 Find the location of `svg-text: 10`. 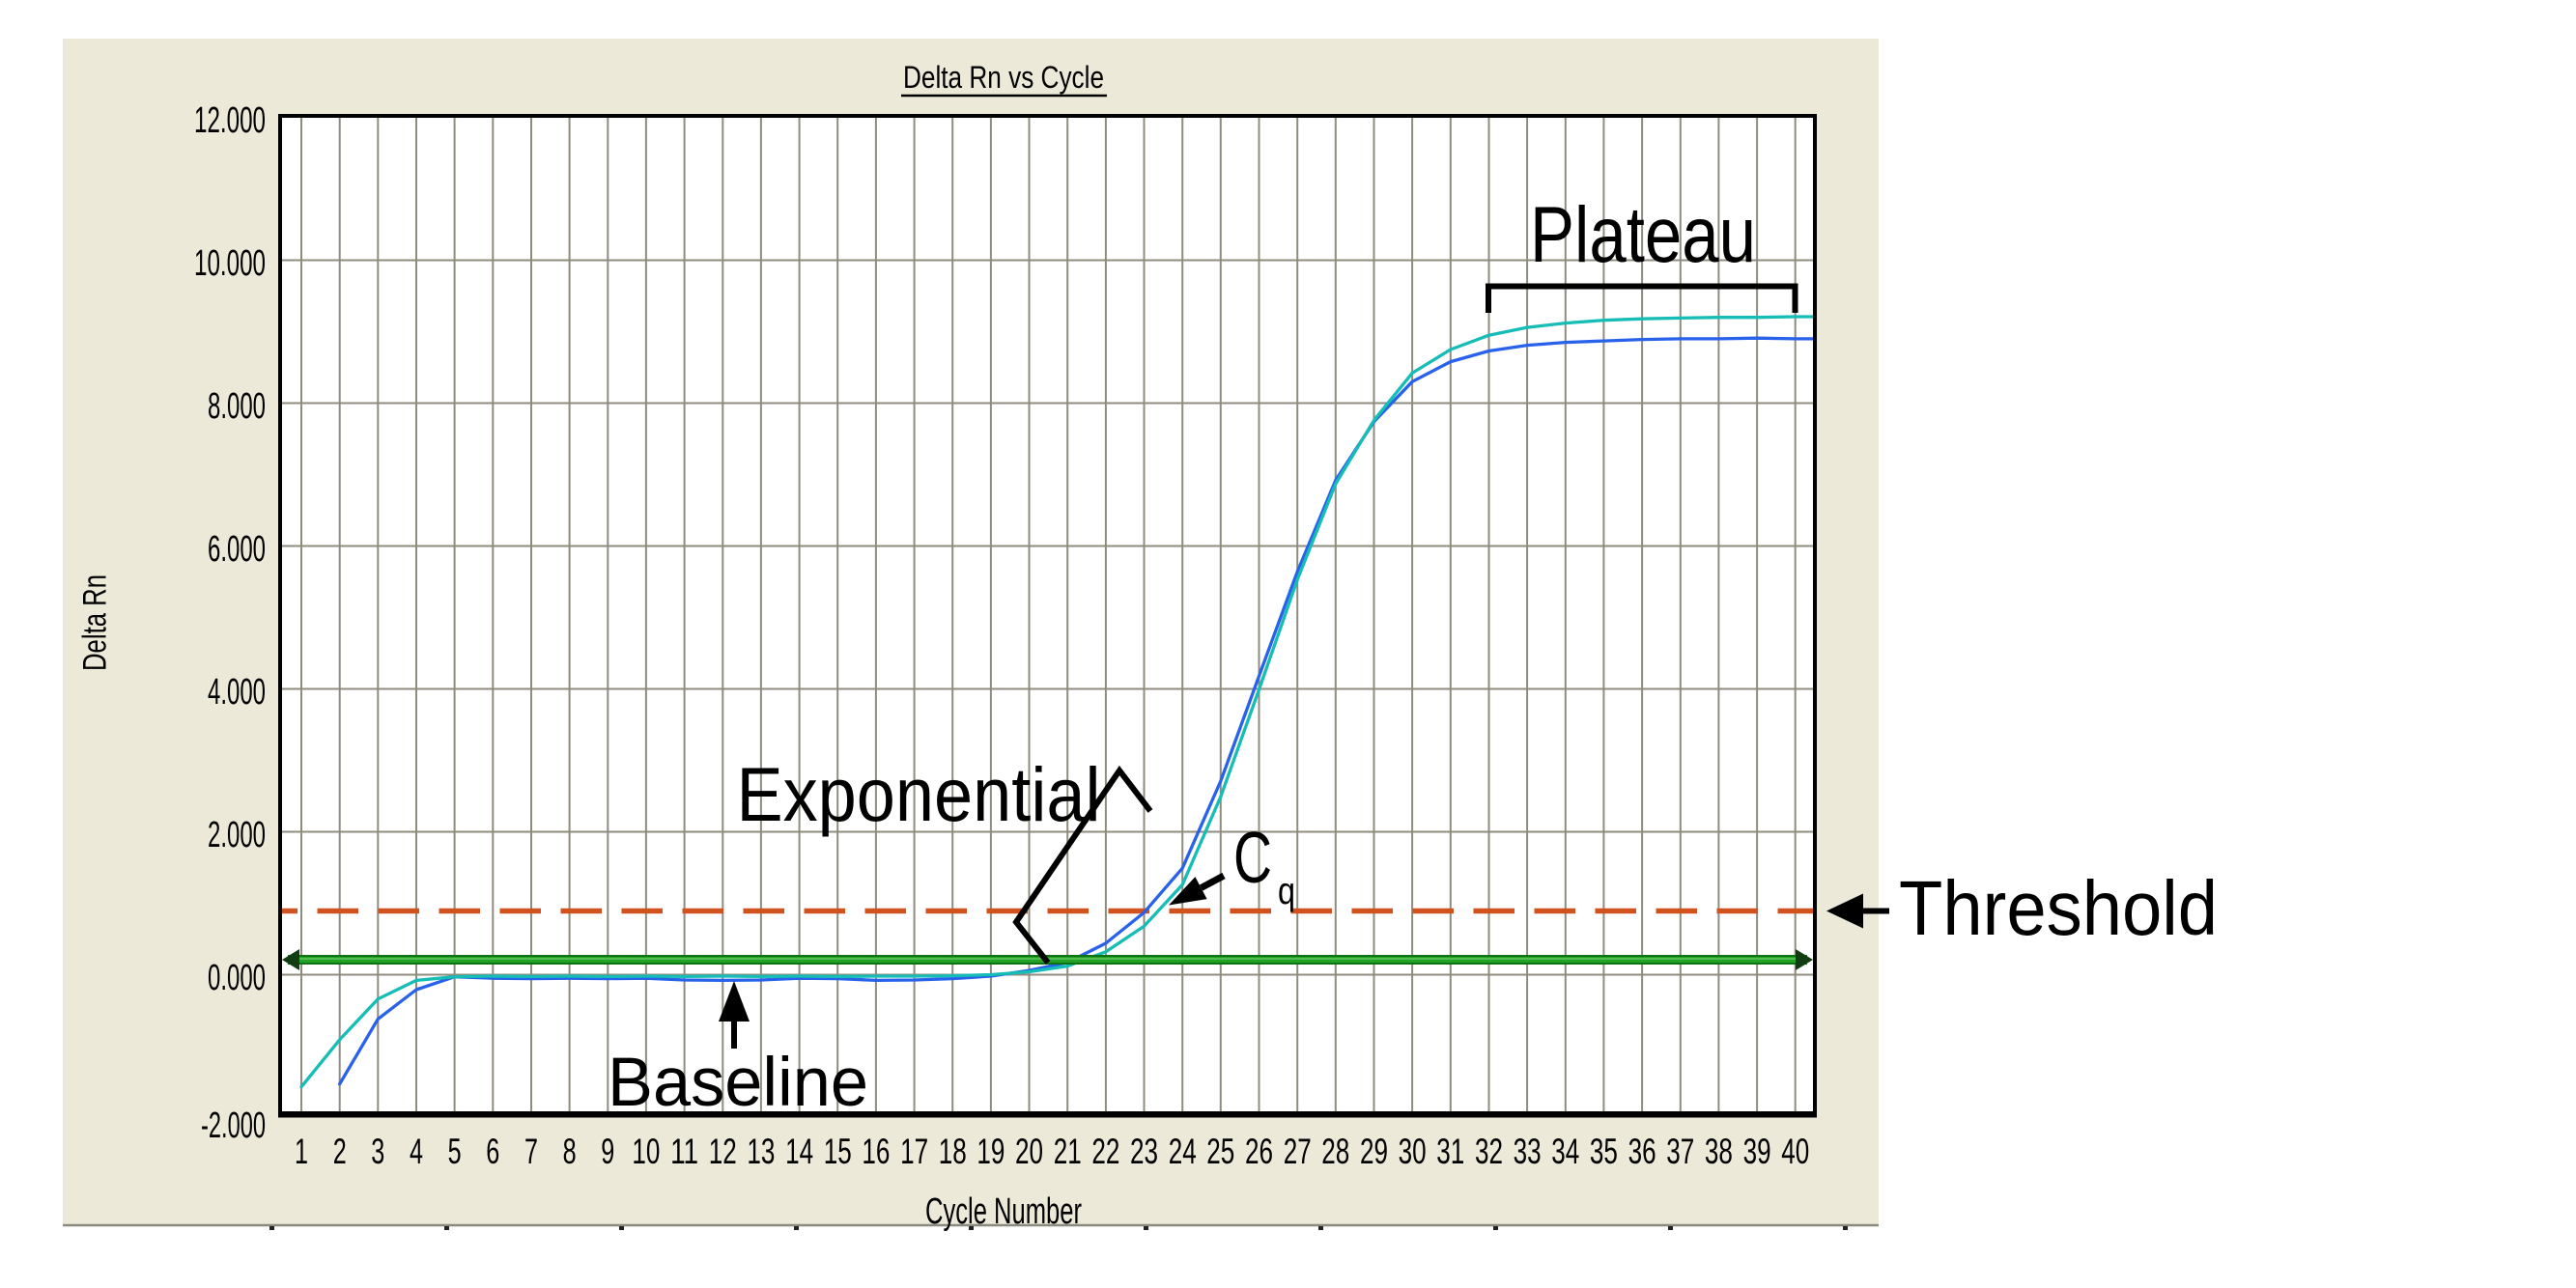

svg-text: 10 is located at coordinates (646, 1151).